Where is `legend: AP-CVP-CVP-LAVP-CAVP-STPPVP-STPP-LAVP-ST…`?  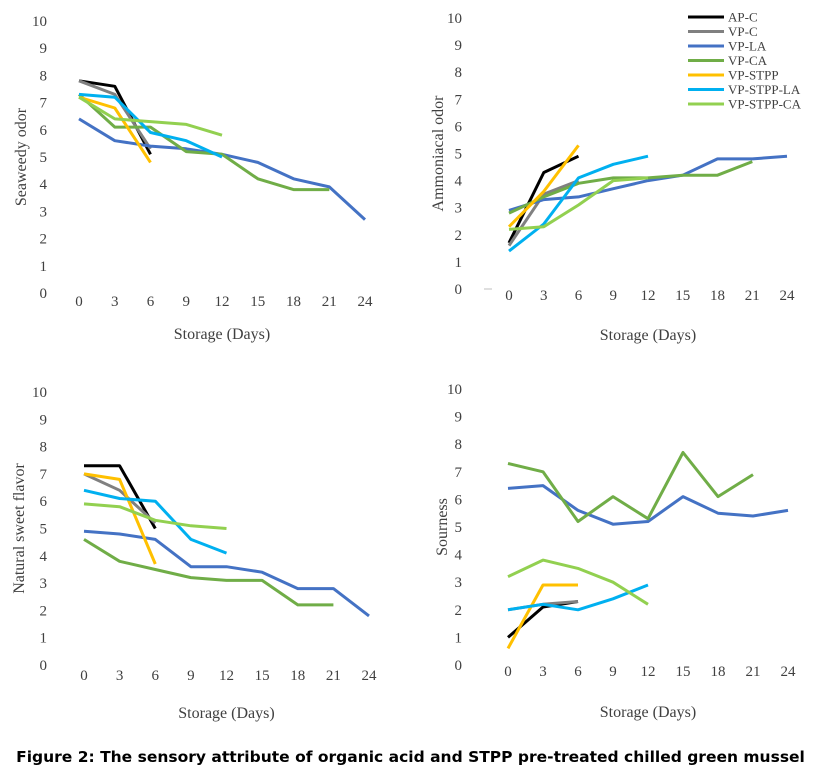 legend: AP-CVP-CVP-LAVP-CAVP-STPPVP-STPP-LAVP-ST… is located at coordinates (745, 61).